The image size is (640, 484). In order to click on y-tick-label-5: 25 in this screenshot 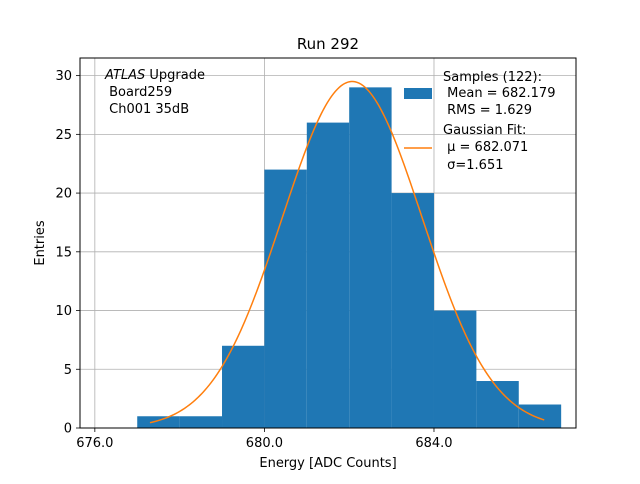, I will do `click(63, 135)`.